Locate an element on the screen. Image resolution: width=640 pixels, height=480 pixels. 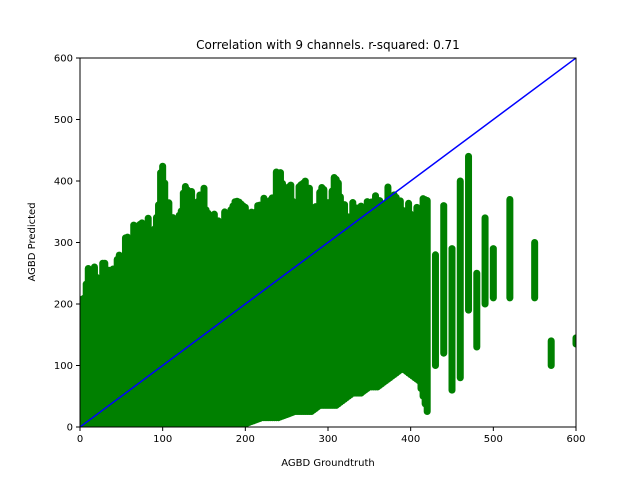
y-axis-label: AGBD Predicted is located at coordinates (32, 241).